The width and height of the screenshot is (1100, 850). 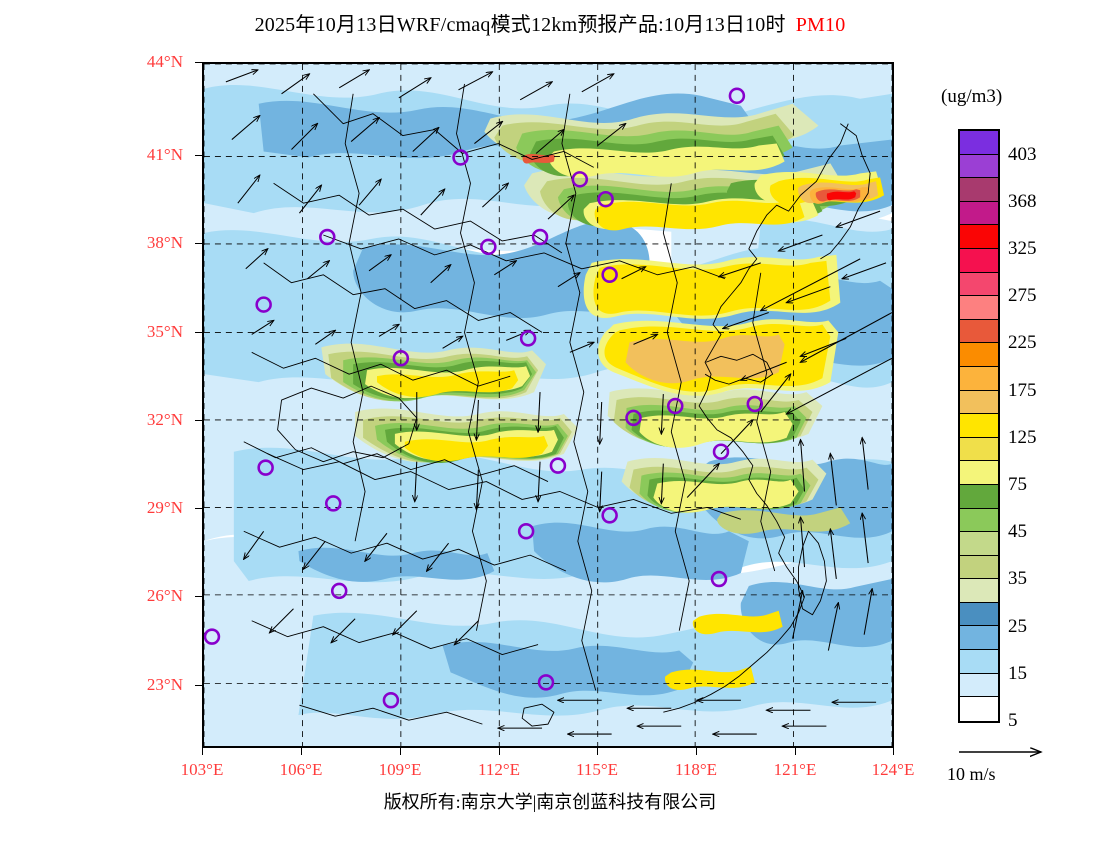 What do you see at coordinates (1022, 343) in the screenshot?
I see `colorbar-label-225: 225` at bounding box center [1022, 343].